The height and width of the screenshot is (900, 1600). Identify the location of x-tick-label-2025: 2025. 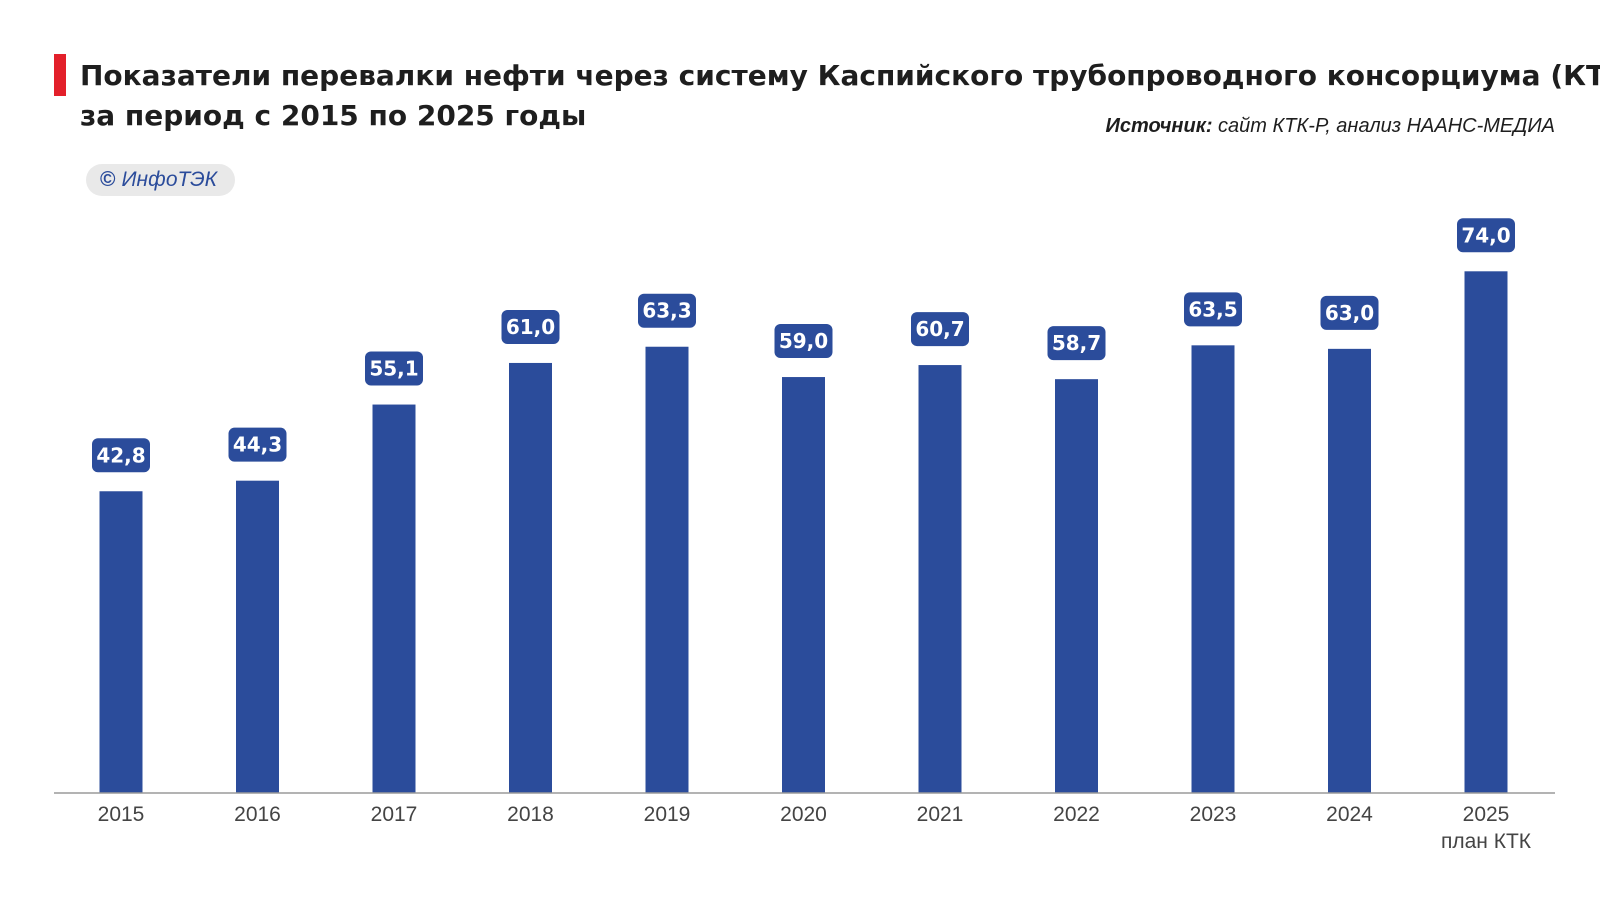
(1486, 814).